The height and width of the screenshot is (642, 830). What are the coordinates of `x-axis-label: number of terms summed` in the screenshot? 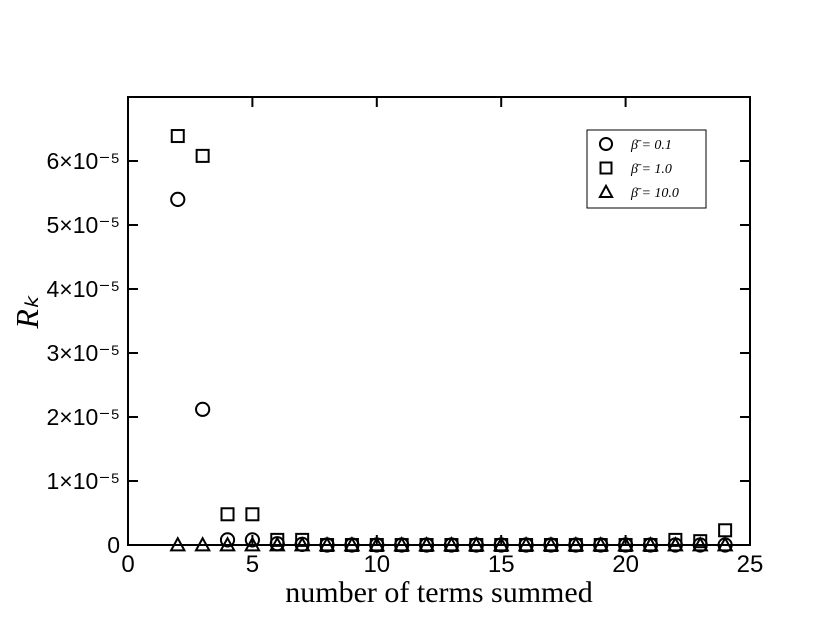 It's located at (438, 592).